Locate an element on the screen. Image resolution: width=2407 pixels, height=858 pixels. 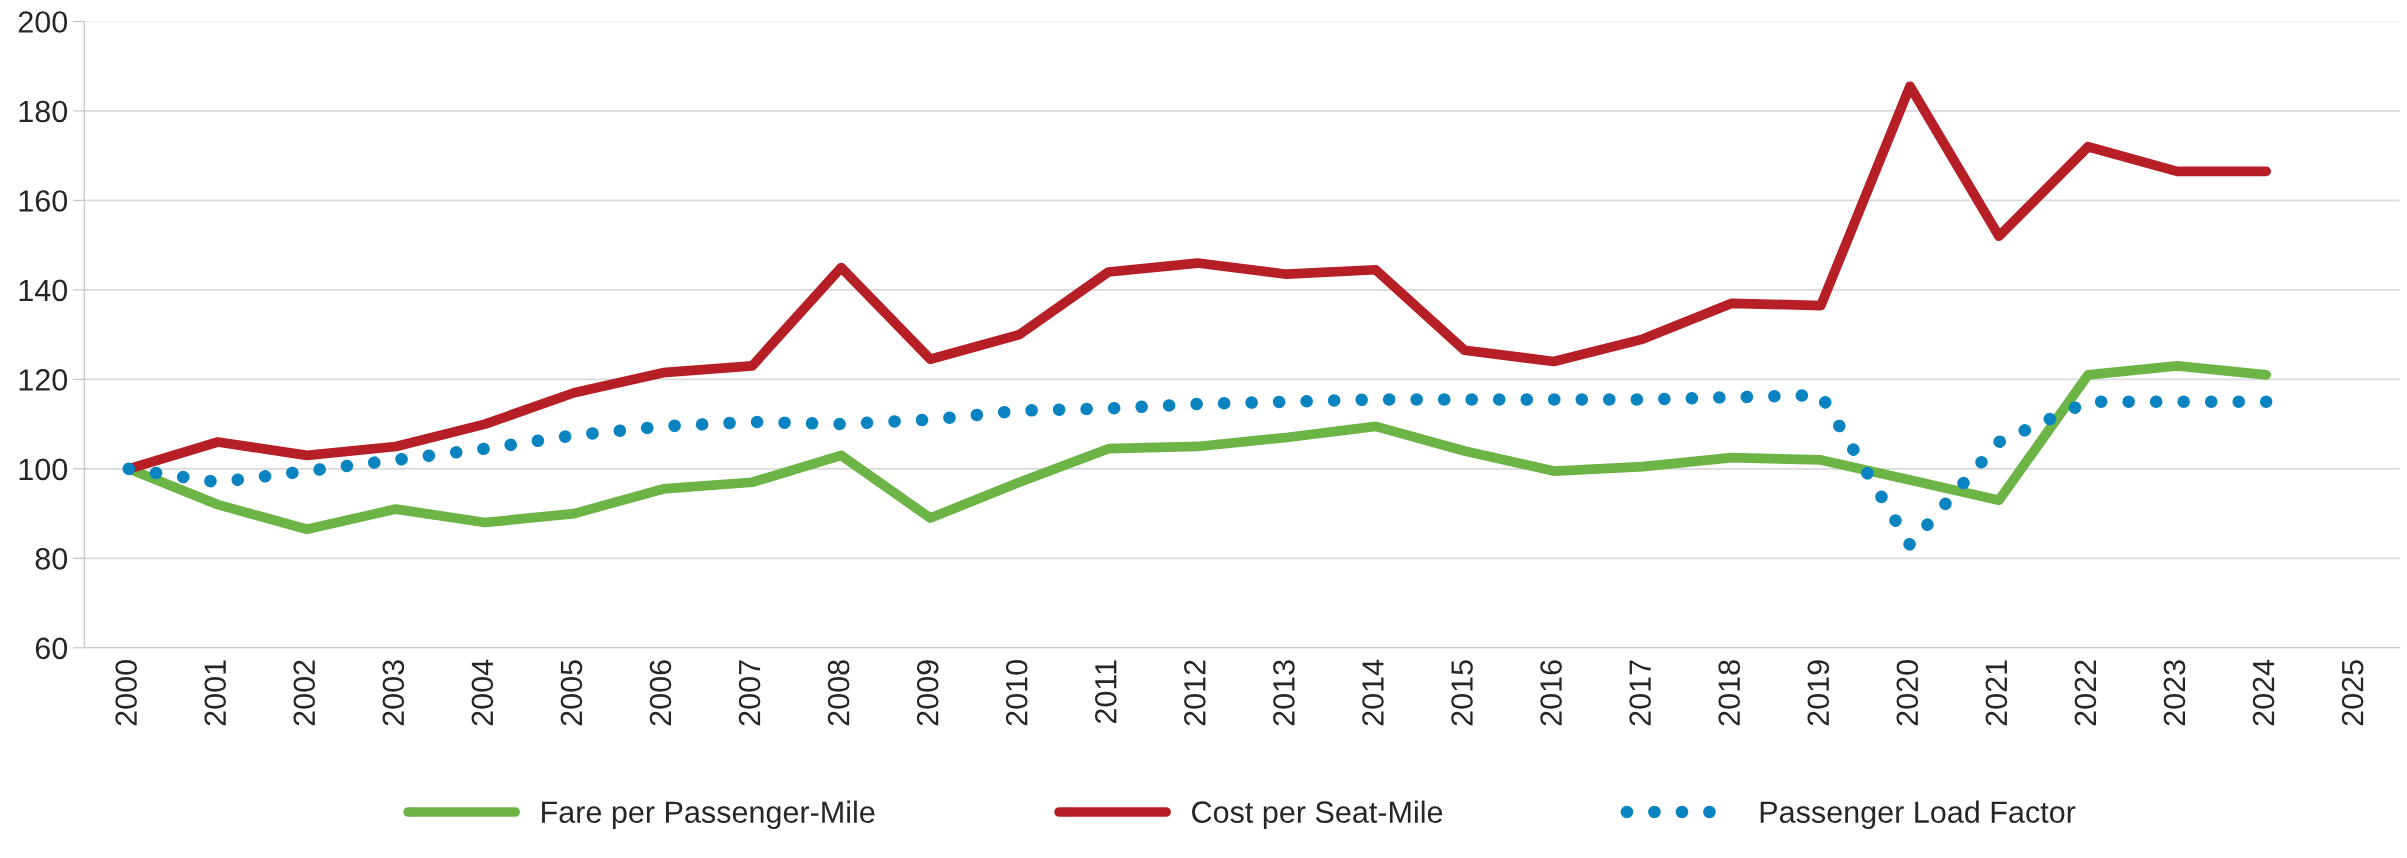
x-tick-label: 2008 is located at coordinates (838, 693).